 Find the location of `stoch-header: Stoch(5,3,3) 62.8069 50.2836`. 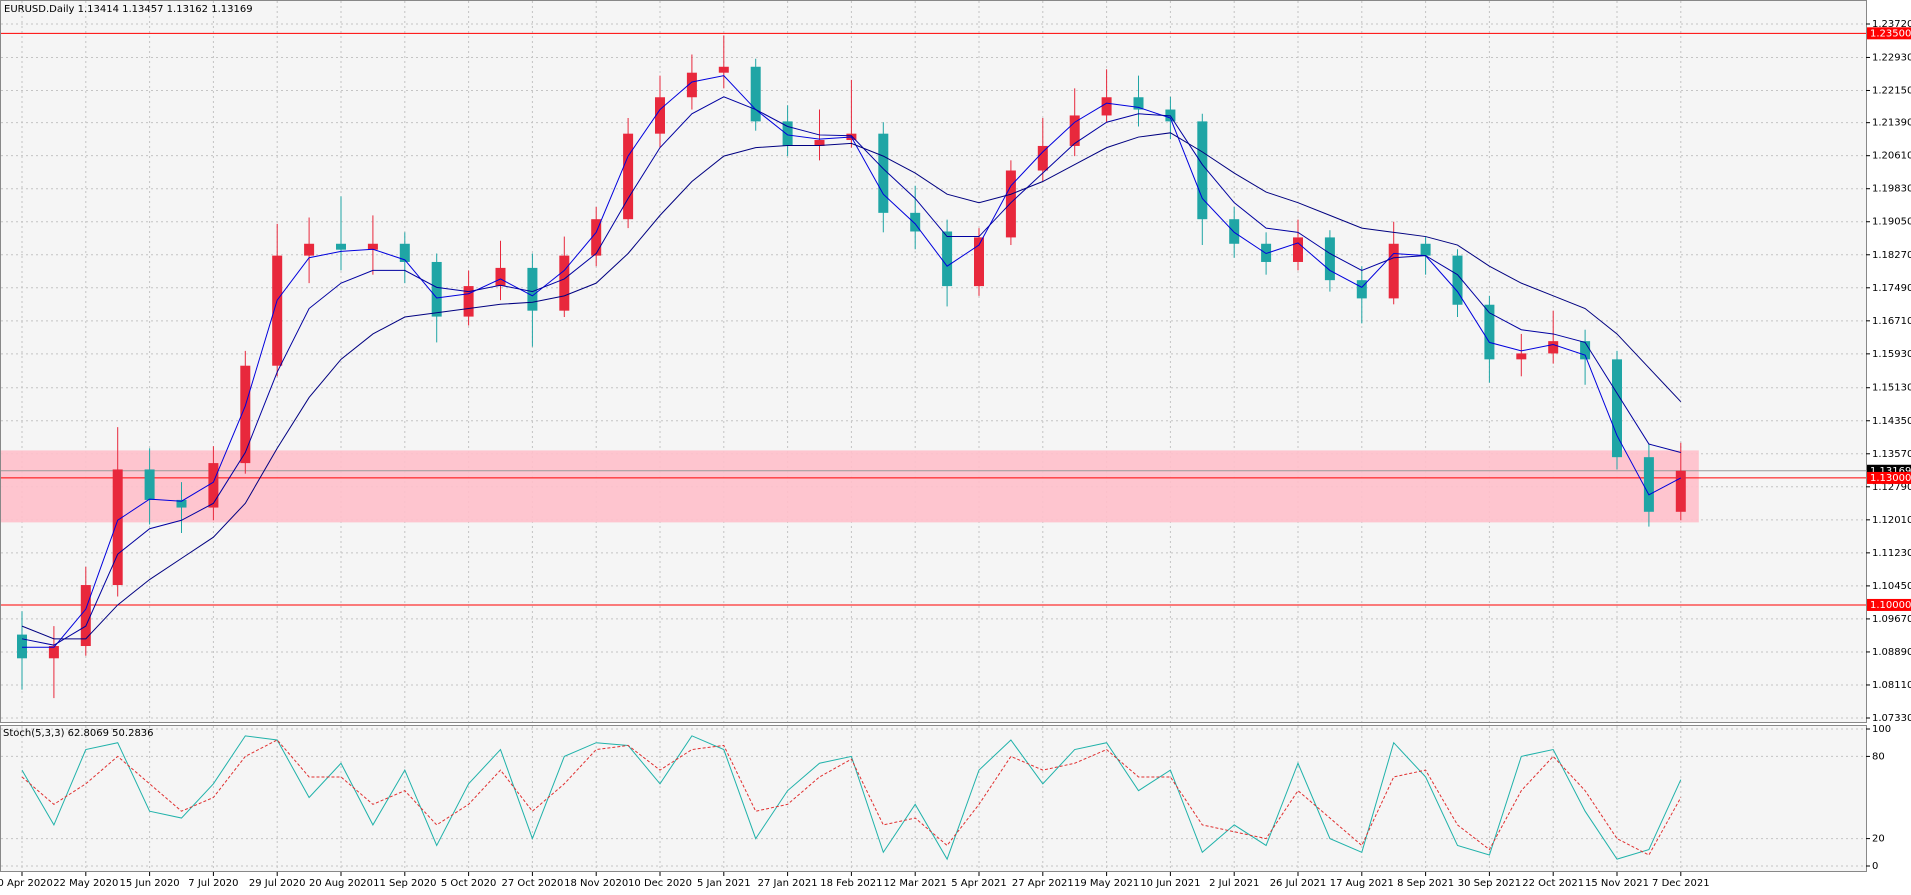

stoch-header: Stoch(5,3,3) 62.8069 50.2836 is located at coordinates (78, 733).